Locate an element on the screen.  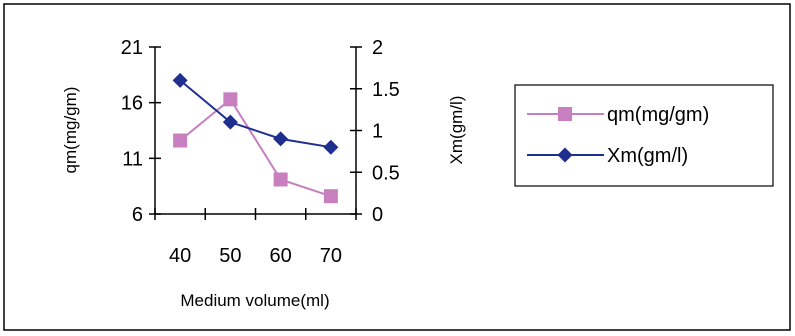
y-right-tick-label: 1.5 is located at coordinates (386, 90).